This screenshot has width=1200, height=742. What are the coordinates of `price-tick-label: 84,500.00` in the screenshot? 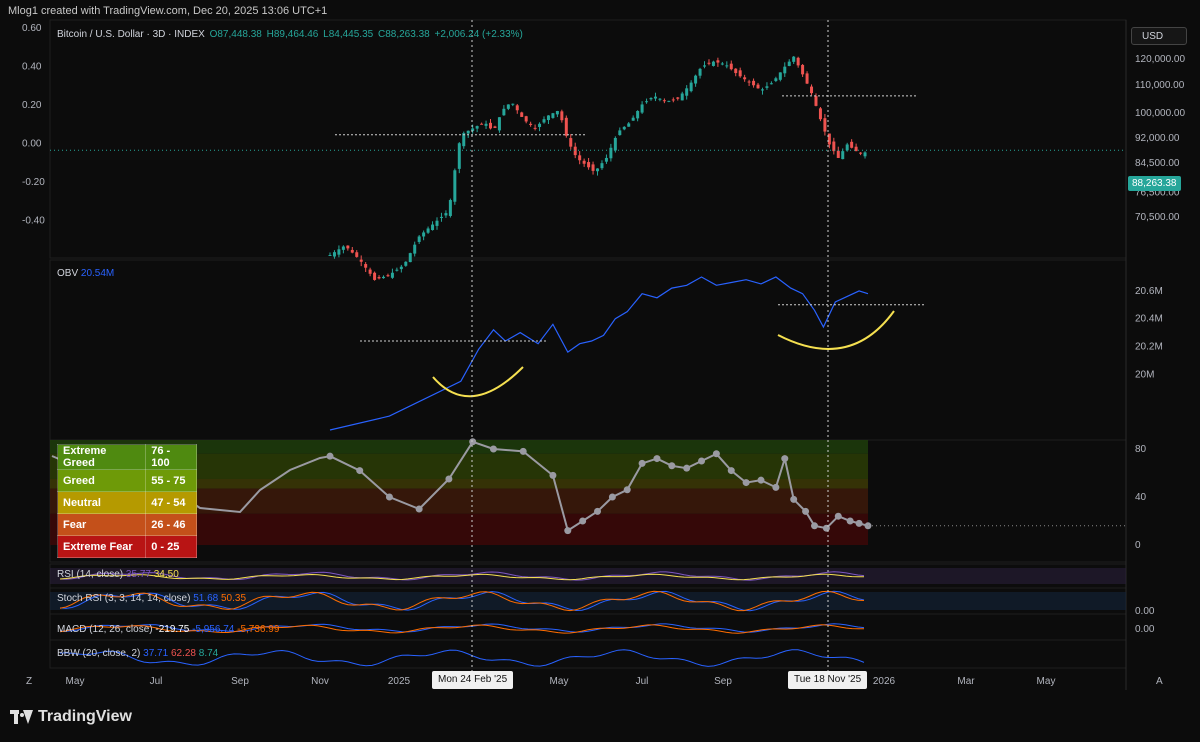 It's located at (1157, 163).